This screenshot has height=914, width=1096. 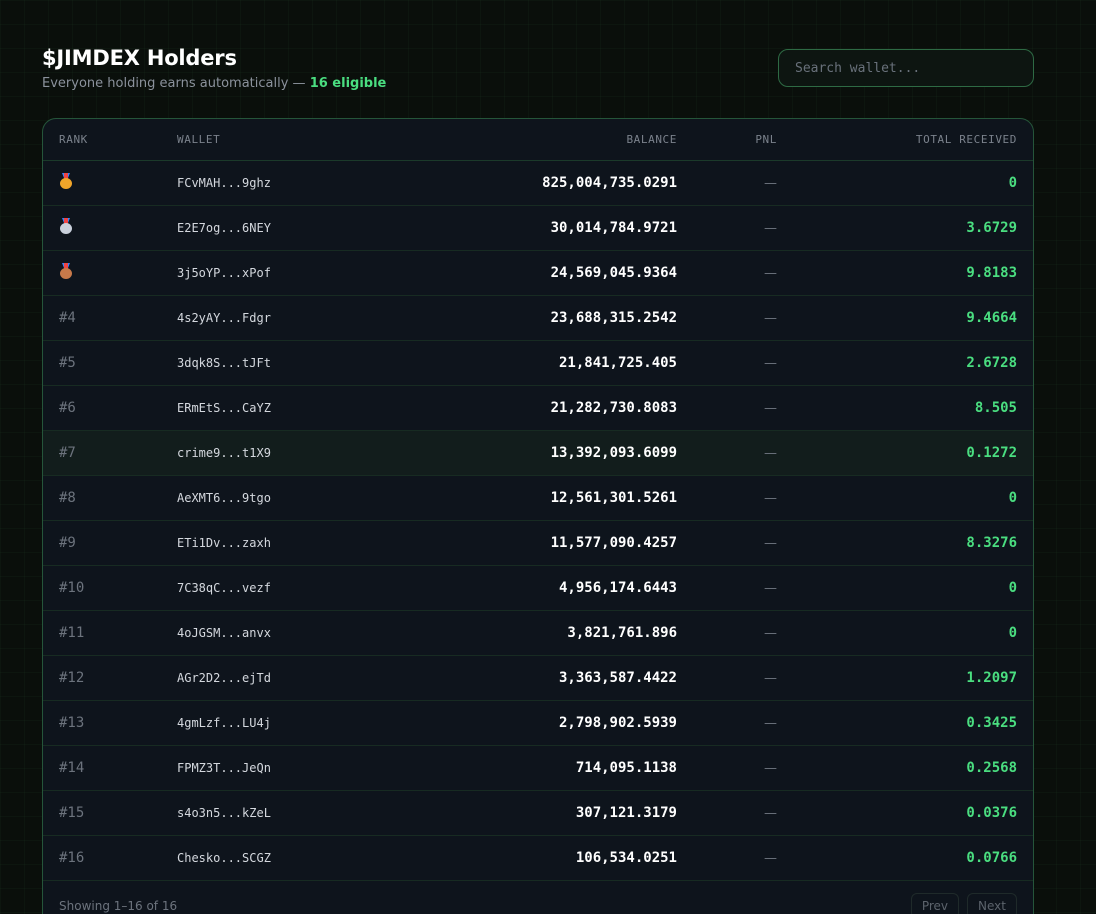 What do you see at coordinates (538, 273) in the screenshot?
I see `table-row: 3j5oYP...xPof 24,569,045.9364 — 9.8183` at bounding box center [538, 273].